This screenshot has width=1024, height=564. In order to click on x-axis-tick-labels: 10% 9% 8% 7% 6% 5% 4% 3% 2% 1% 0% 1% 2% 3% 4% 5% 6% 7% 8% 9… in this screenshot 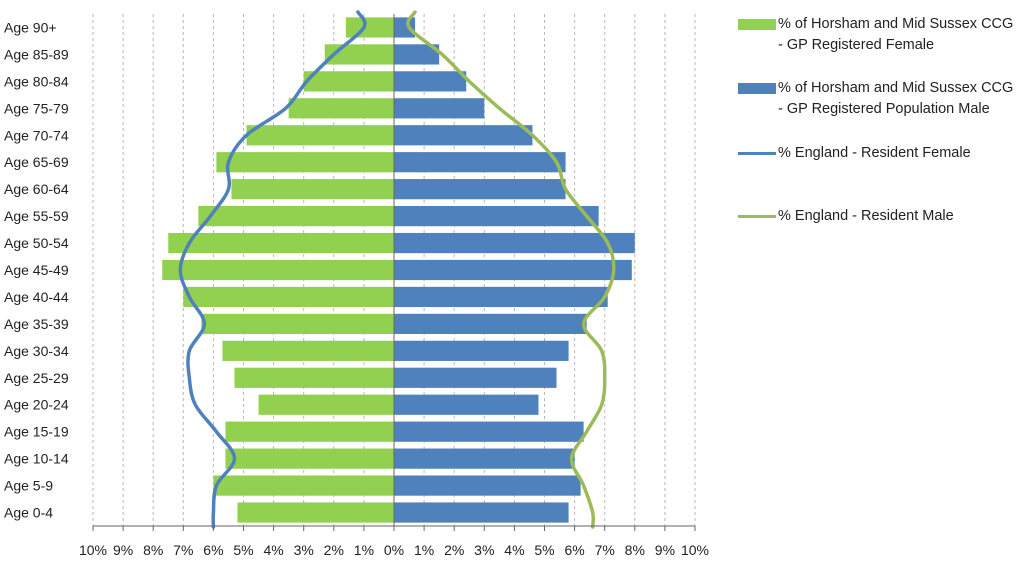, I will do `click(394, 550)`.